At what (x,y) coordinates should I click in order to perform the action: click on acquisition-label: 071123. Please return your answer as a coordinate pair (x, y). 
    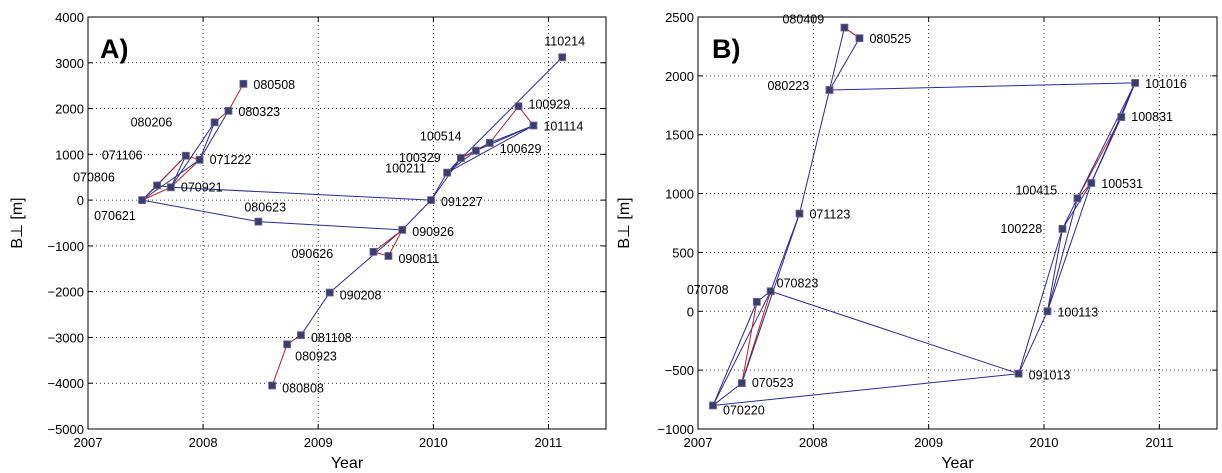
    Looking at the image, I should click on (829, 215).